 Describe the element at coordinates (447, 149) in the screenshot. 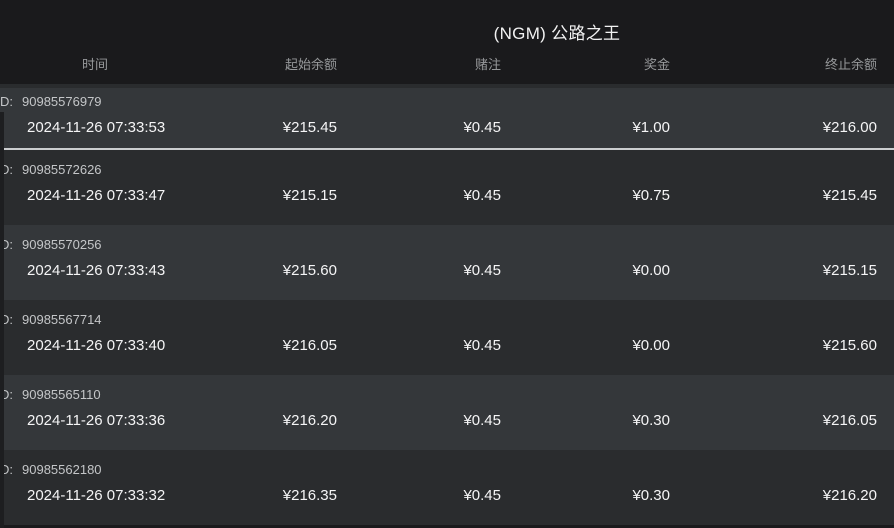

I see `row-divider-bright` at that location.